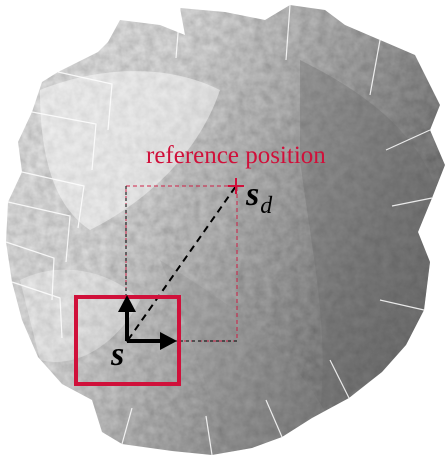 The width and height of the screenshot is (446, 465). What do you see at coordinates (127, 303) in the screenshot?
I see `axis-up-arrowhead` at bounding box center [127, 303].